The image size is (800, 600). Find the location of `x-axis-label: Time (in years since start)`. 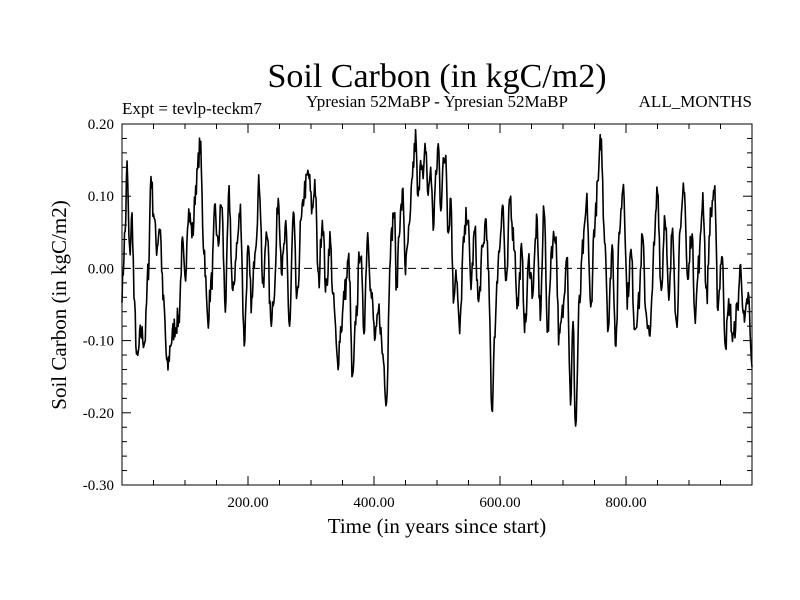

x-axis-label: Time (in years since start) is located at coordinates (437, 526).